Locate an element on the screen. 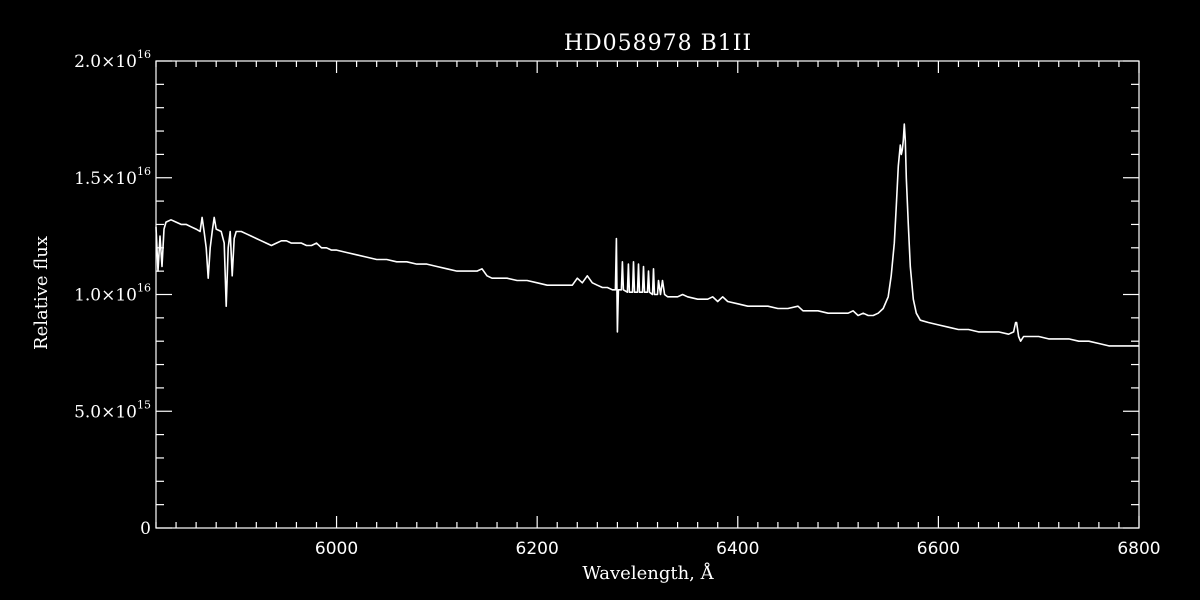 The image size is (1200, 600). x-axis-label: Wavelength, Å is located at coordinates (648, 573).